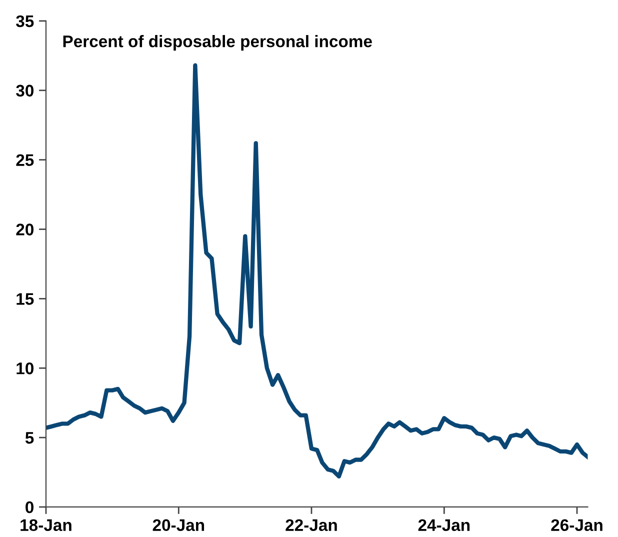 Image resolution: width=618 pixels, height=537 pixels. Describe the element at coordinates (25, 368) in the screenshot. I see `y-tick-label: 10` at that location.